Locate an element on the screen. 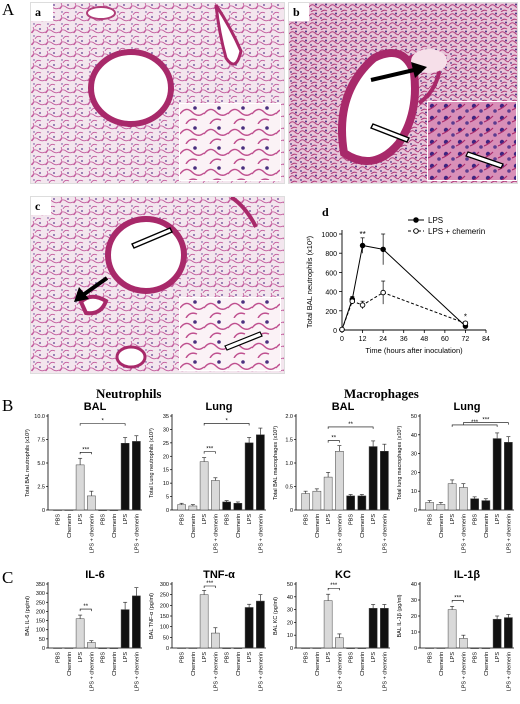  y-tick-label: 50 is located at coordinates (414, 417).